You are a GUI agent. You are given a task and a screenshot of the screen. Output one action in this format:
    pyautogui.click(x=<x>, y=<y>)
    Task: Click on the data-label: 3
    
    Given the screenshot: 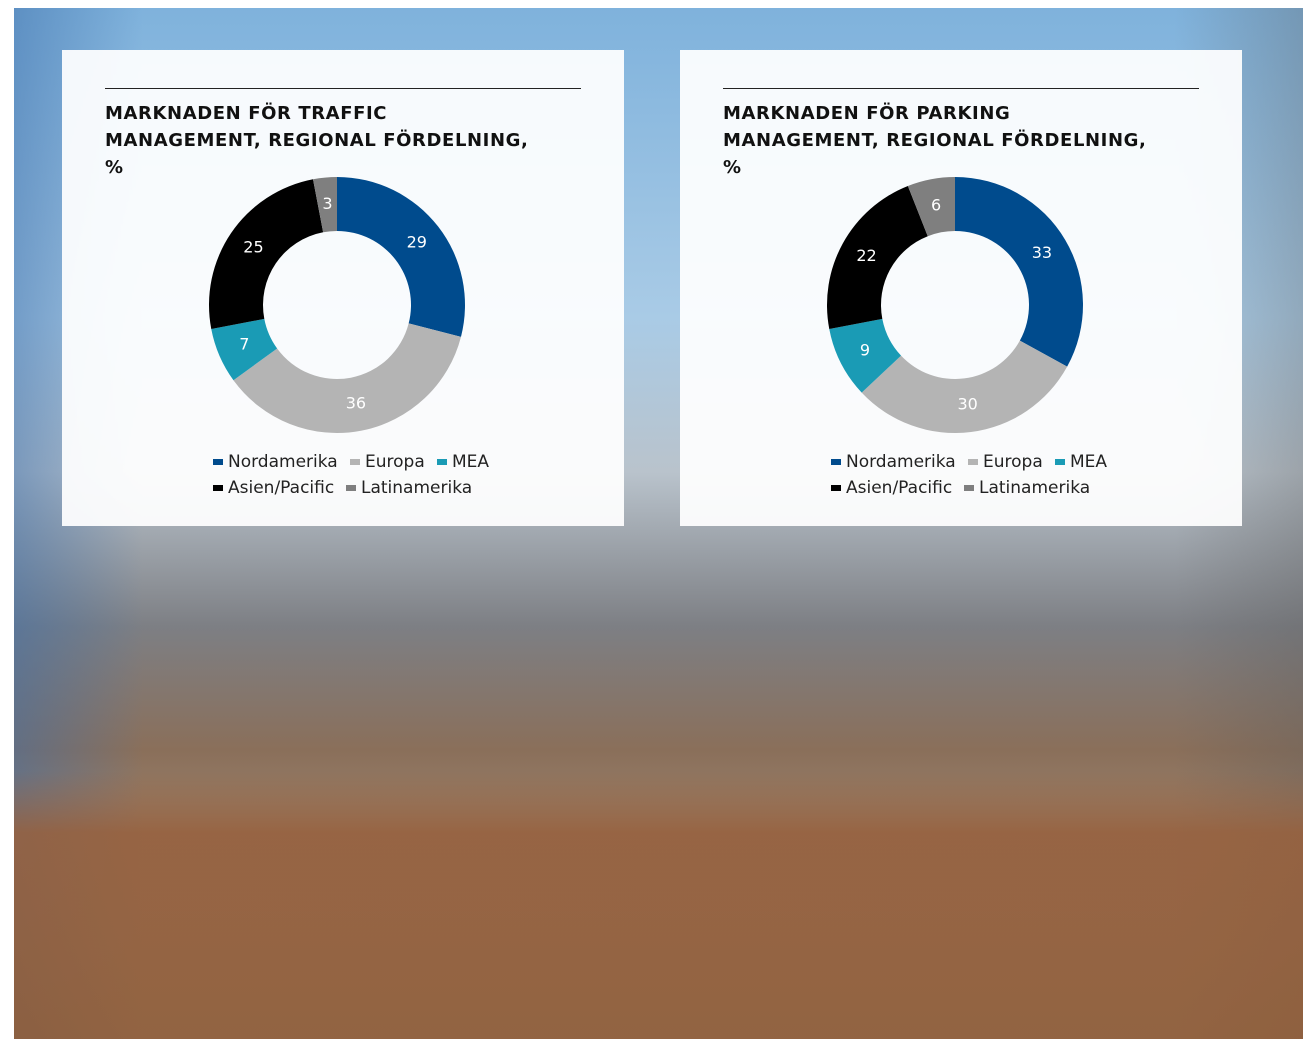 What is the action you would take?
    pyautogui.click(x=327, y=203)
    